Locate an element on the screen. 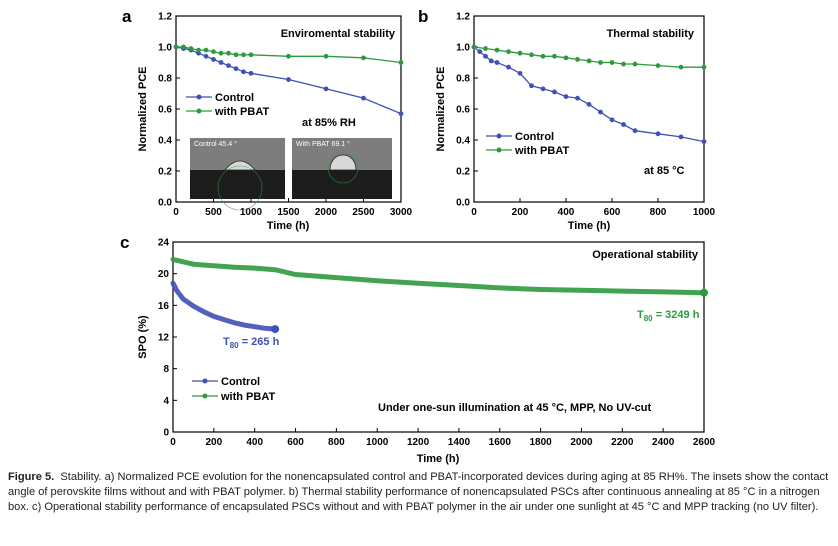 The image size is (838, 546). inset-pbat-label: With PBAT 69.1 ° is located at coordinates (323, 144).